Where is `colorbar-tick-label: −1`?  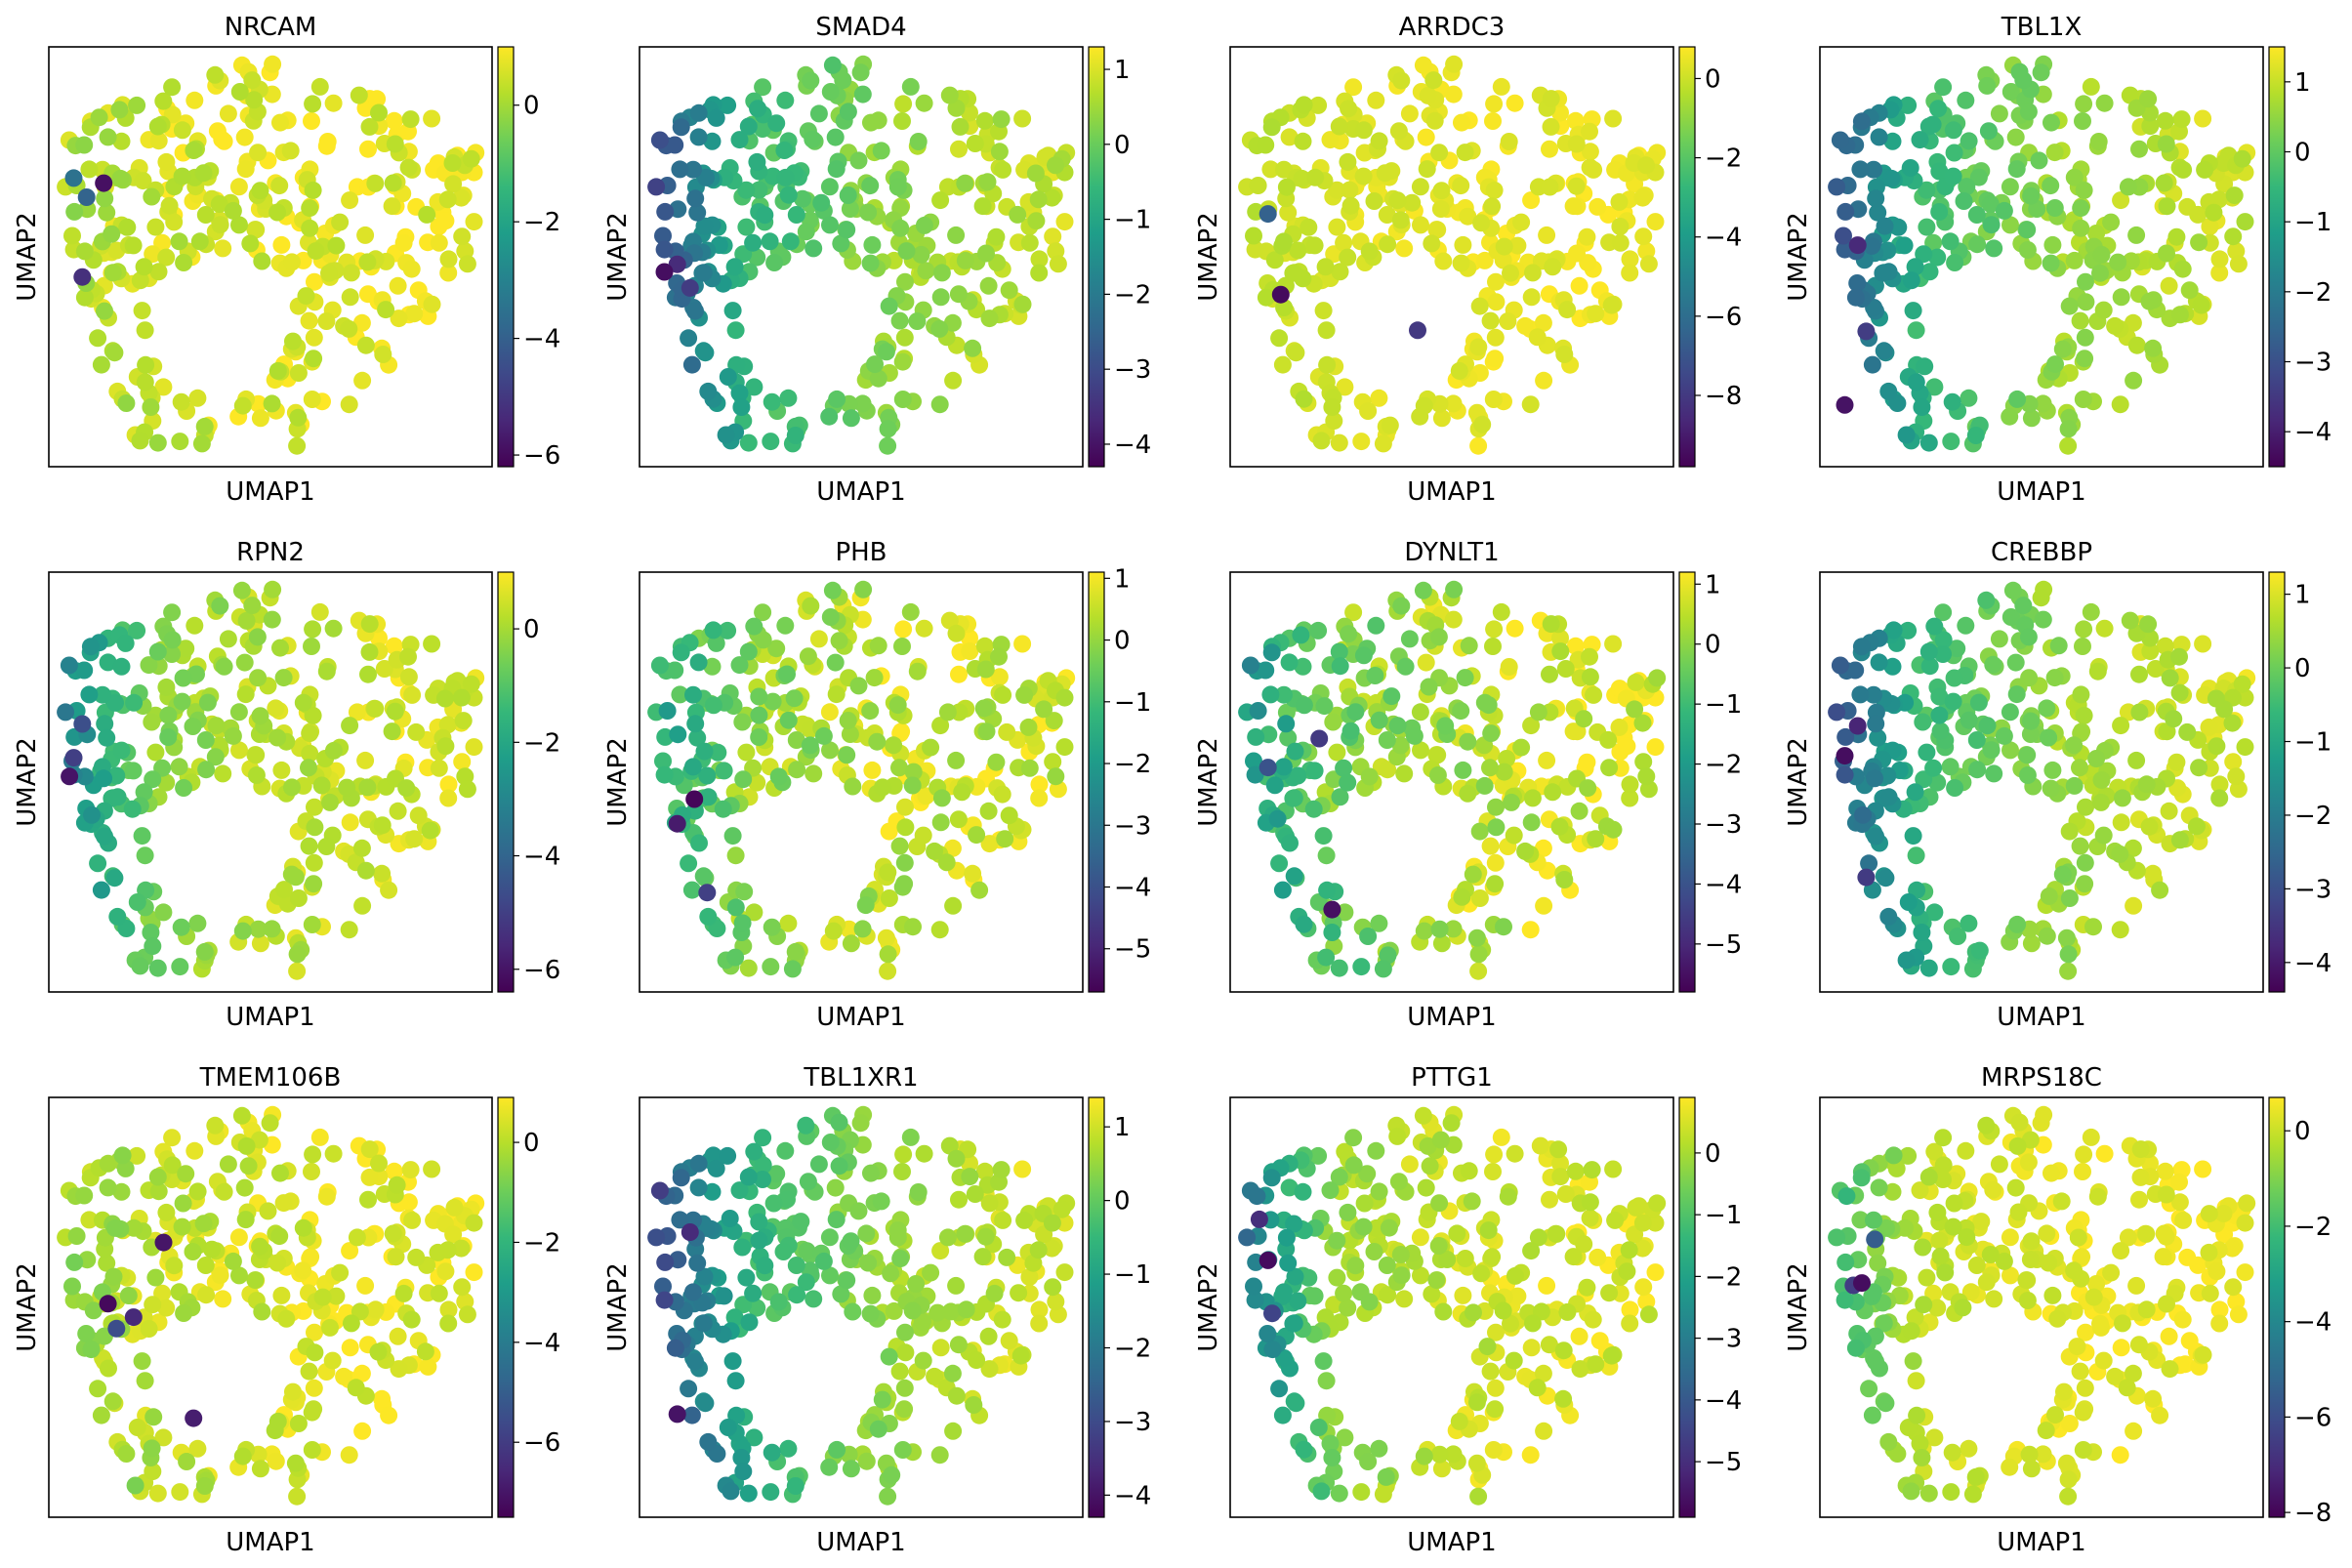
colorbar-tick-label: −1 is located at coordinates (2312, 743).